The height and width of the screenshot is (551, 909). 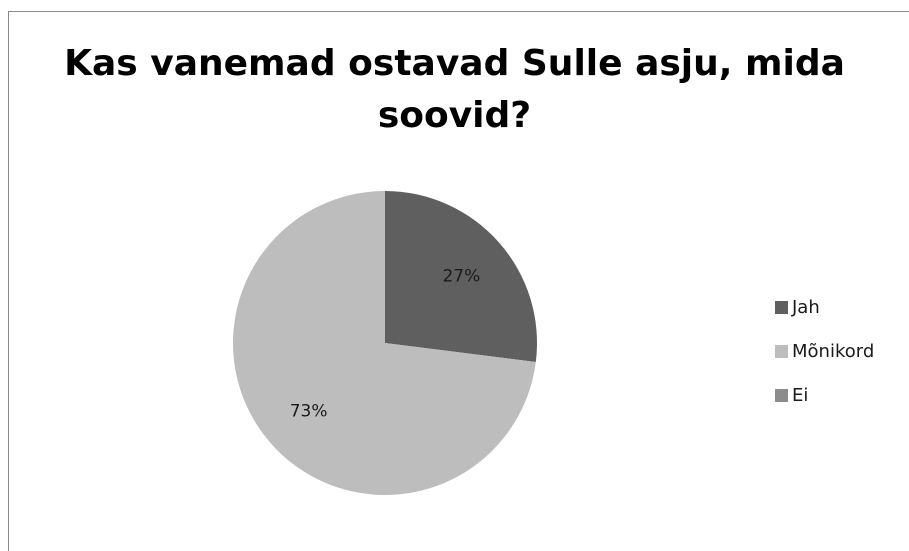 I want to click on legend-label: Mõnikord, so click(x=833, y=351).